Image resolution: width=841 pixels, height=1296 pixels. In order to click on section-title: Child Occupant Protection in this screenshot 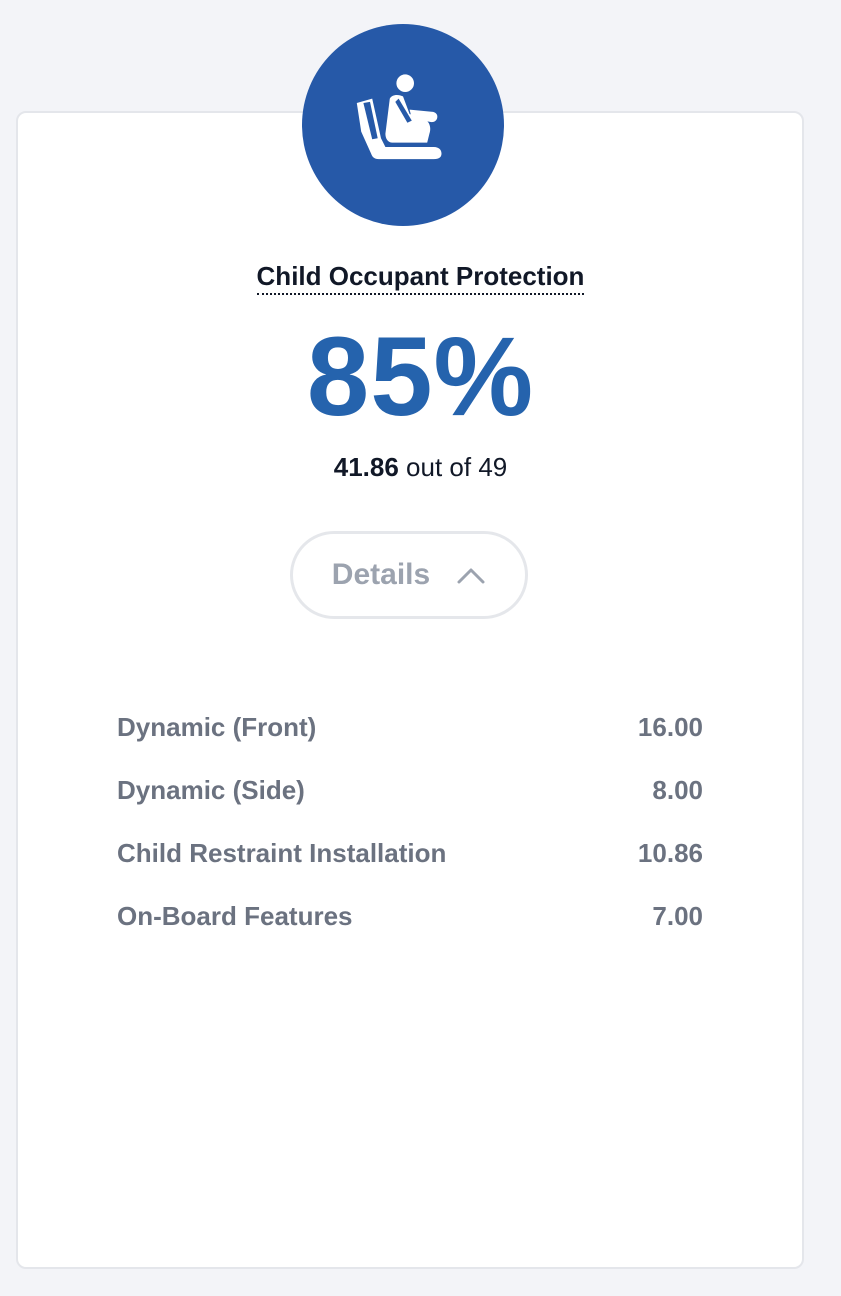, I will do `click(420, 277)`.